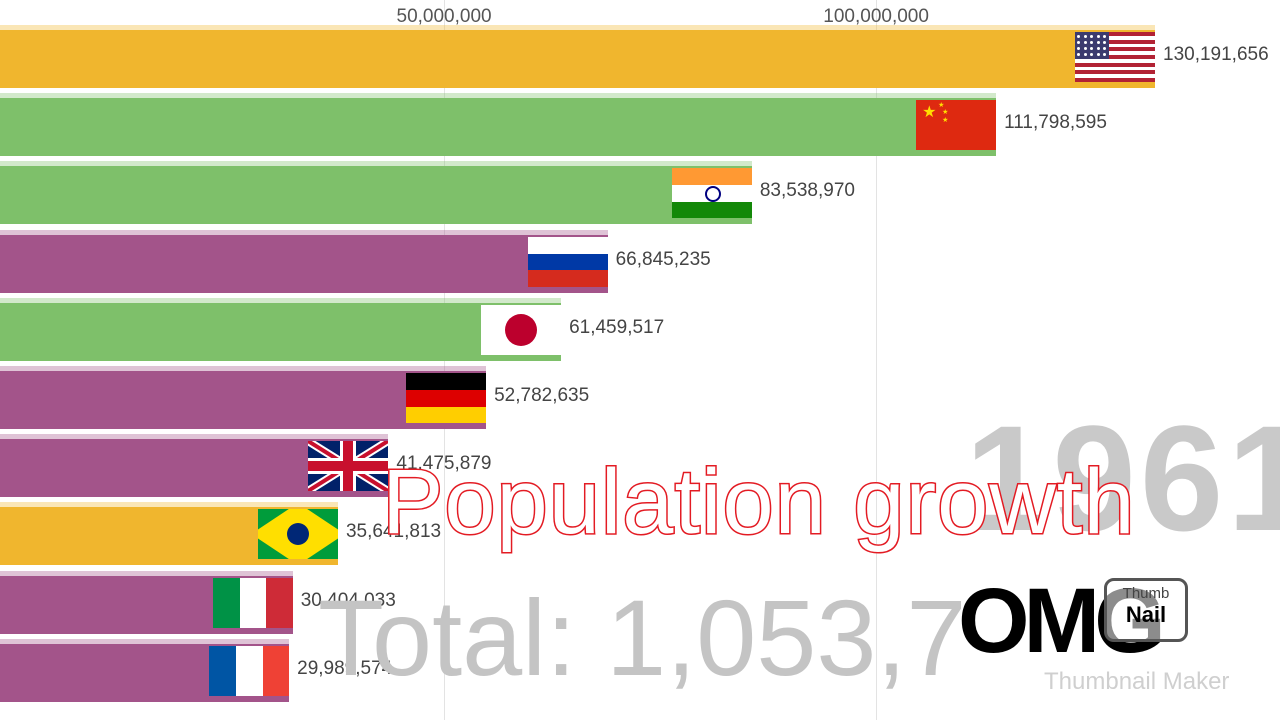 This screenshot has height=720, width=1280. Describe the element at coordinates (542, 395) in the screenshot. I see `value-label: 52,782,635` at that location.